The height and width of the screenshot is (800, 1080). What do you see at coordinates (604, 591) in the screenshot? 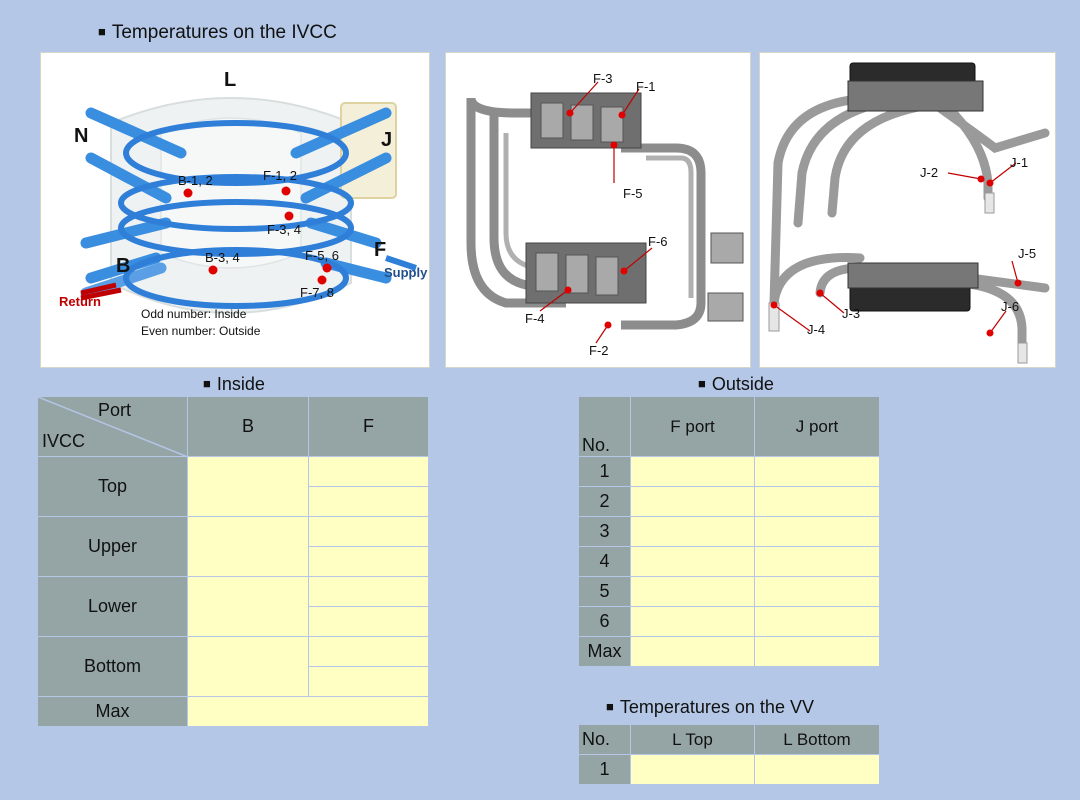
I see `outside-row-5: 5` at bounding box center [604, 591].